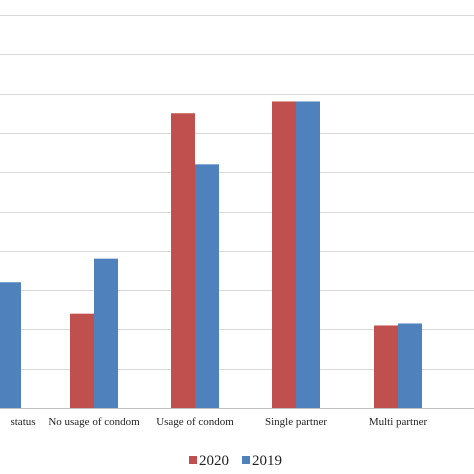  What do you see at coordinates (195, 422) in the screenshot?
I see `x-tick-label: Usage of condom` at bounding box center [195, 422].